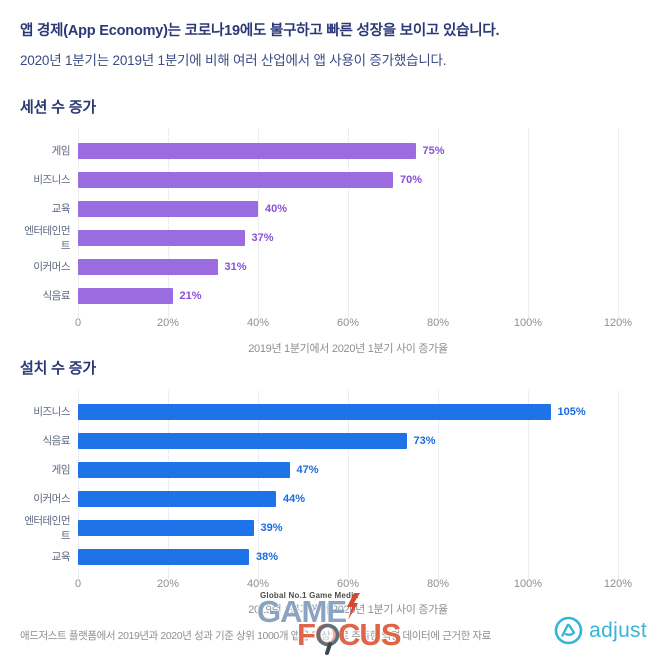 Image resolution: width=660 pixels, height=660 pixels. I want to click on chart-row: 비즈니스 70%, so click(331, 179).